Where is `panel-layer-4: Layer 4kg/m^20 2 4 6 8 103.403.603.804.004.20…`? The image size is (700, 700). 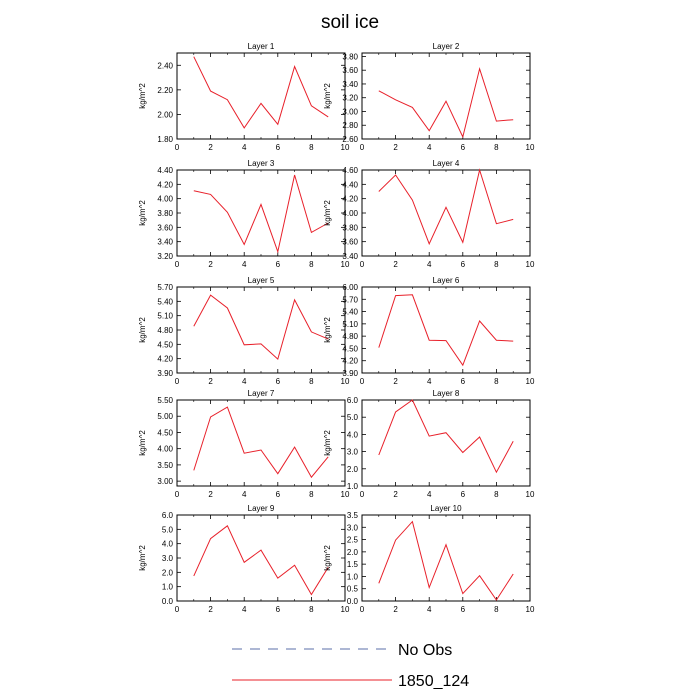
panel-layer-4: Layer 4kg/m^20 2 4 6 8 103.403.603.804.004.20… is located at coordinates (429, 214).